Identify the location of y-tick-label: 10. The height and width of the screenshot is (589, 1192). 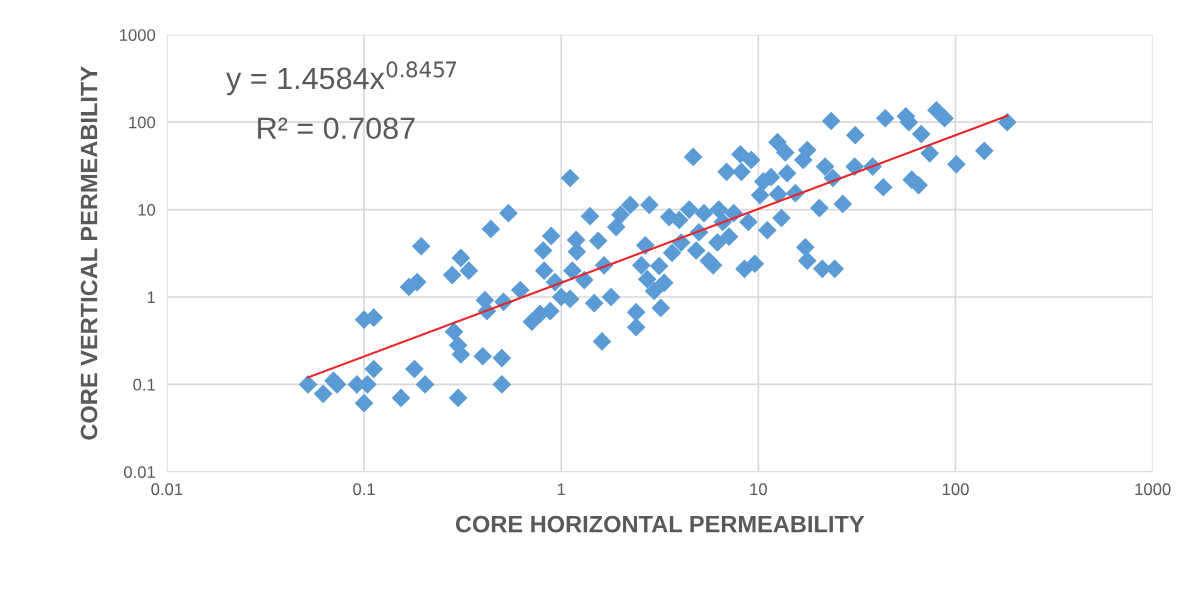
(147, 209).